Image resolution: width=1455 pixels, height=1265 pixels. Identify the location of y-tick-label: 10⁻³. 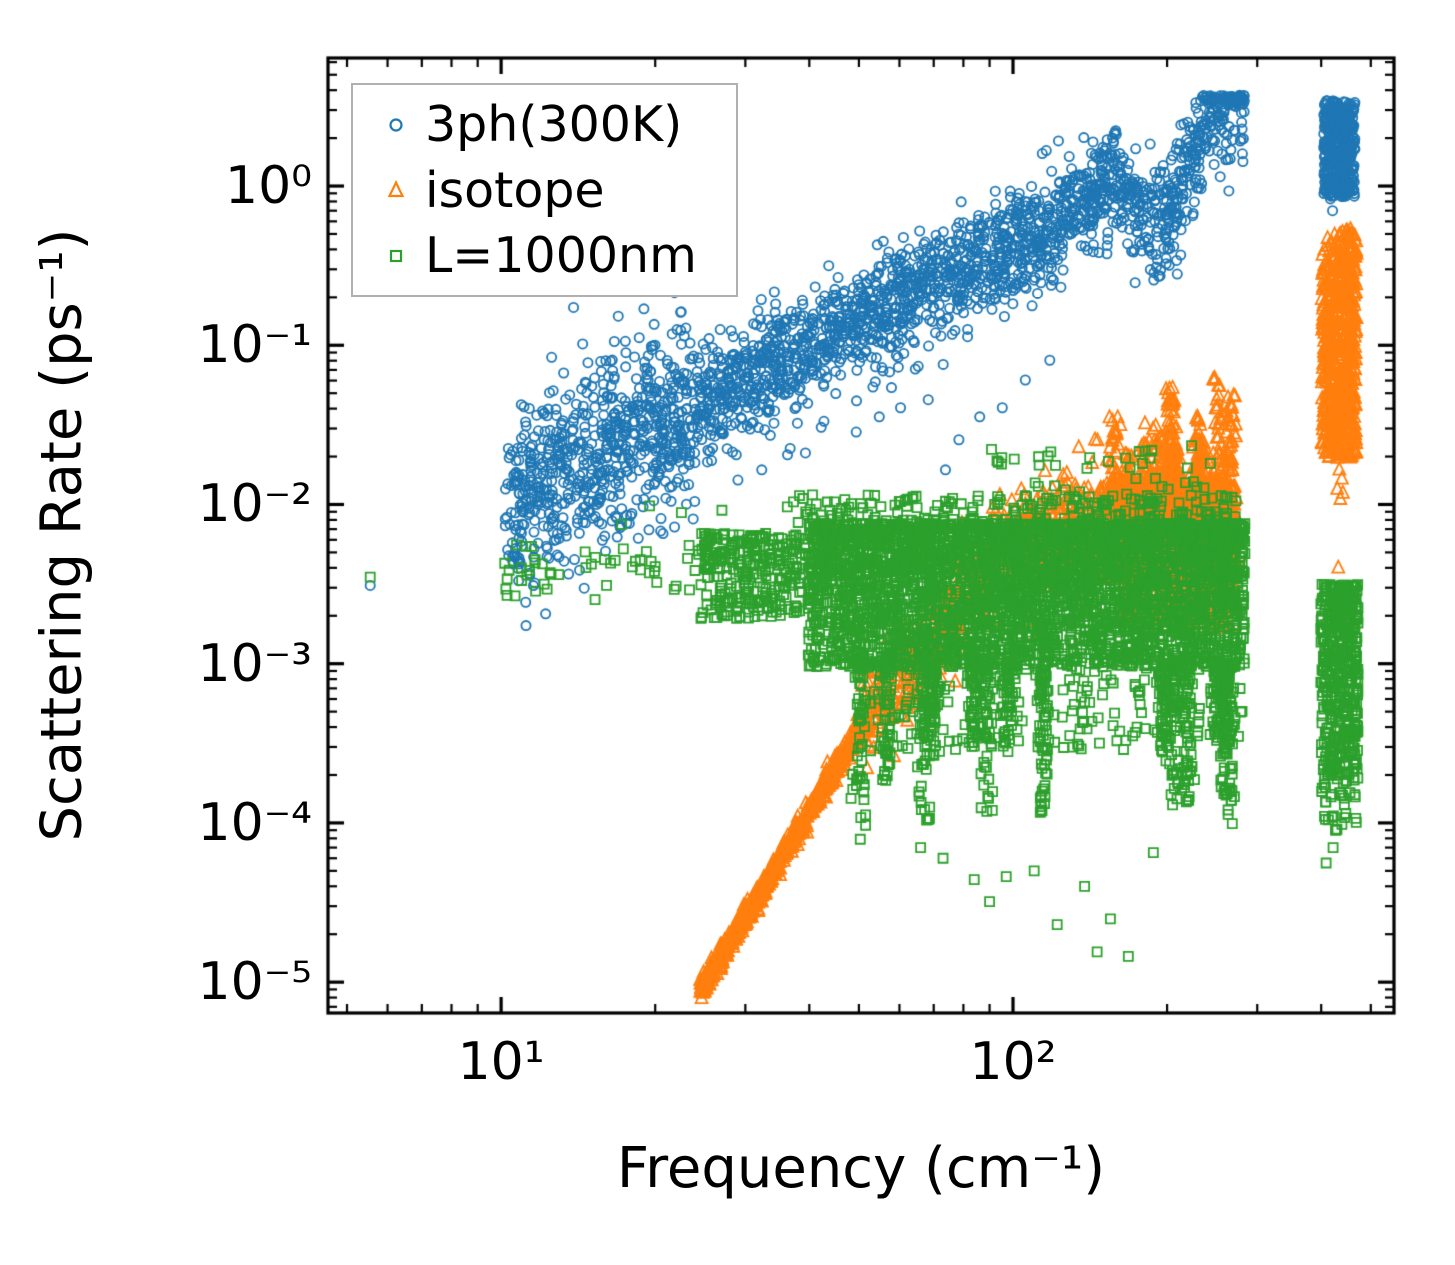
(254, 663).